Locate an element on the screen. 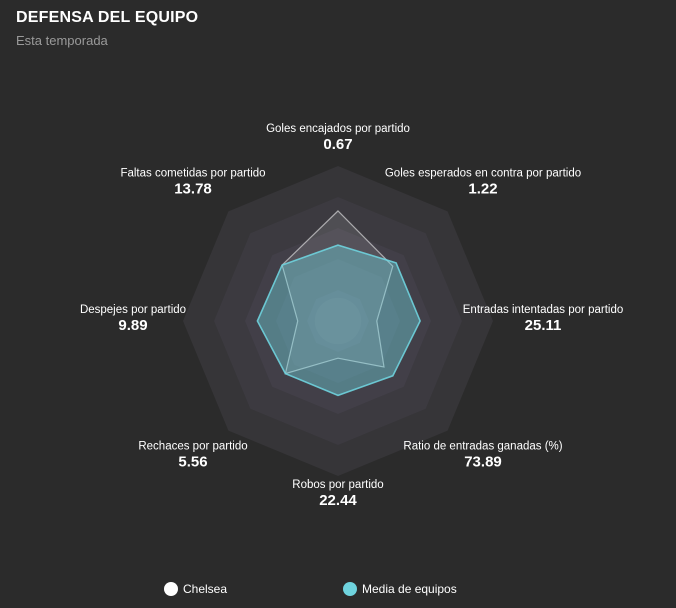 The height and width of the screenshot is (608, 676). axis-value-3: 25.11 is located at coordinates (543, 325).